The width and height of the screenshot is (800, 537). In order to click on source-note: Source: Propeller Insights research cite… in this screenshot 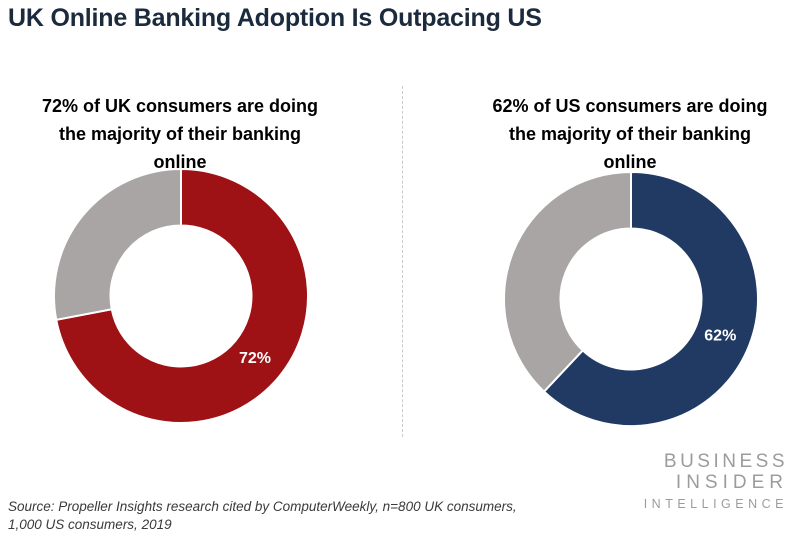, I will do `click(262, 515)`.